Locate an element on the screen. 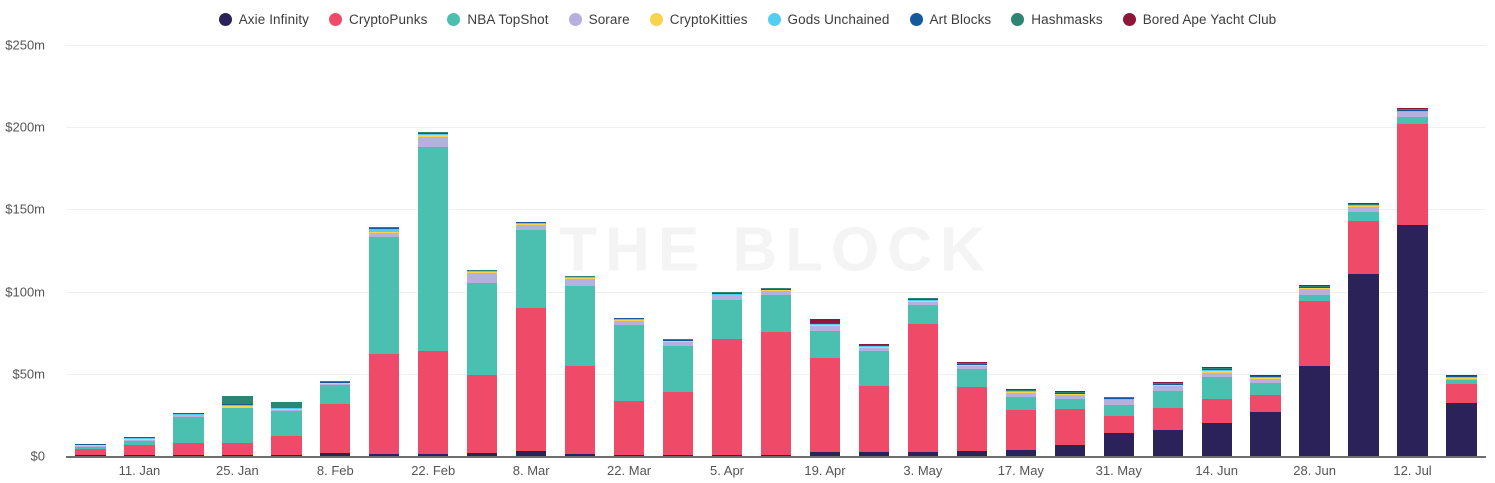 The image size is (1495, 483). legend-item-hashmasks: Hashmasks is located at coordinates (1057, 19).